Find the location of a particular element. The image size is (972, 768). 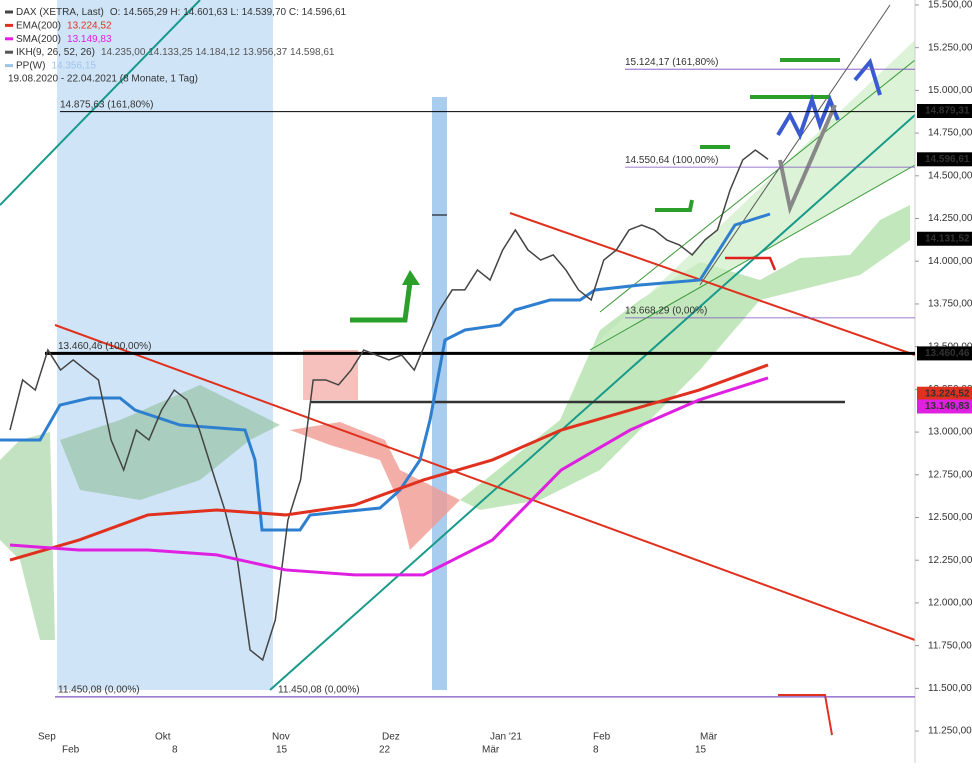

legend-entry: EMA(200) 13.224,52 is located at coordinates (64, 25).